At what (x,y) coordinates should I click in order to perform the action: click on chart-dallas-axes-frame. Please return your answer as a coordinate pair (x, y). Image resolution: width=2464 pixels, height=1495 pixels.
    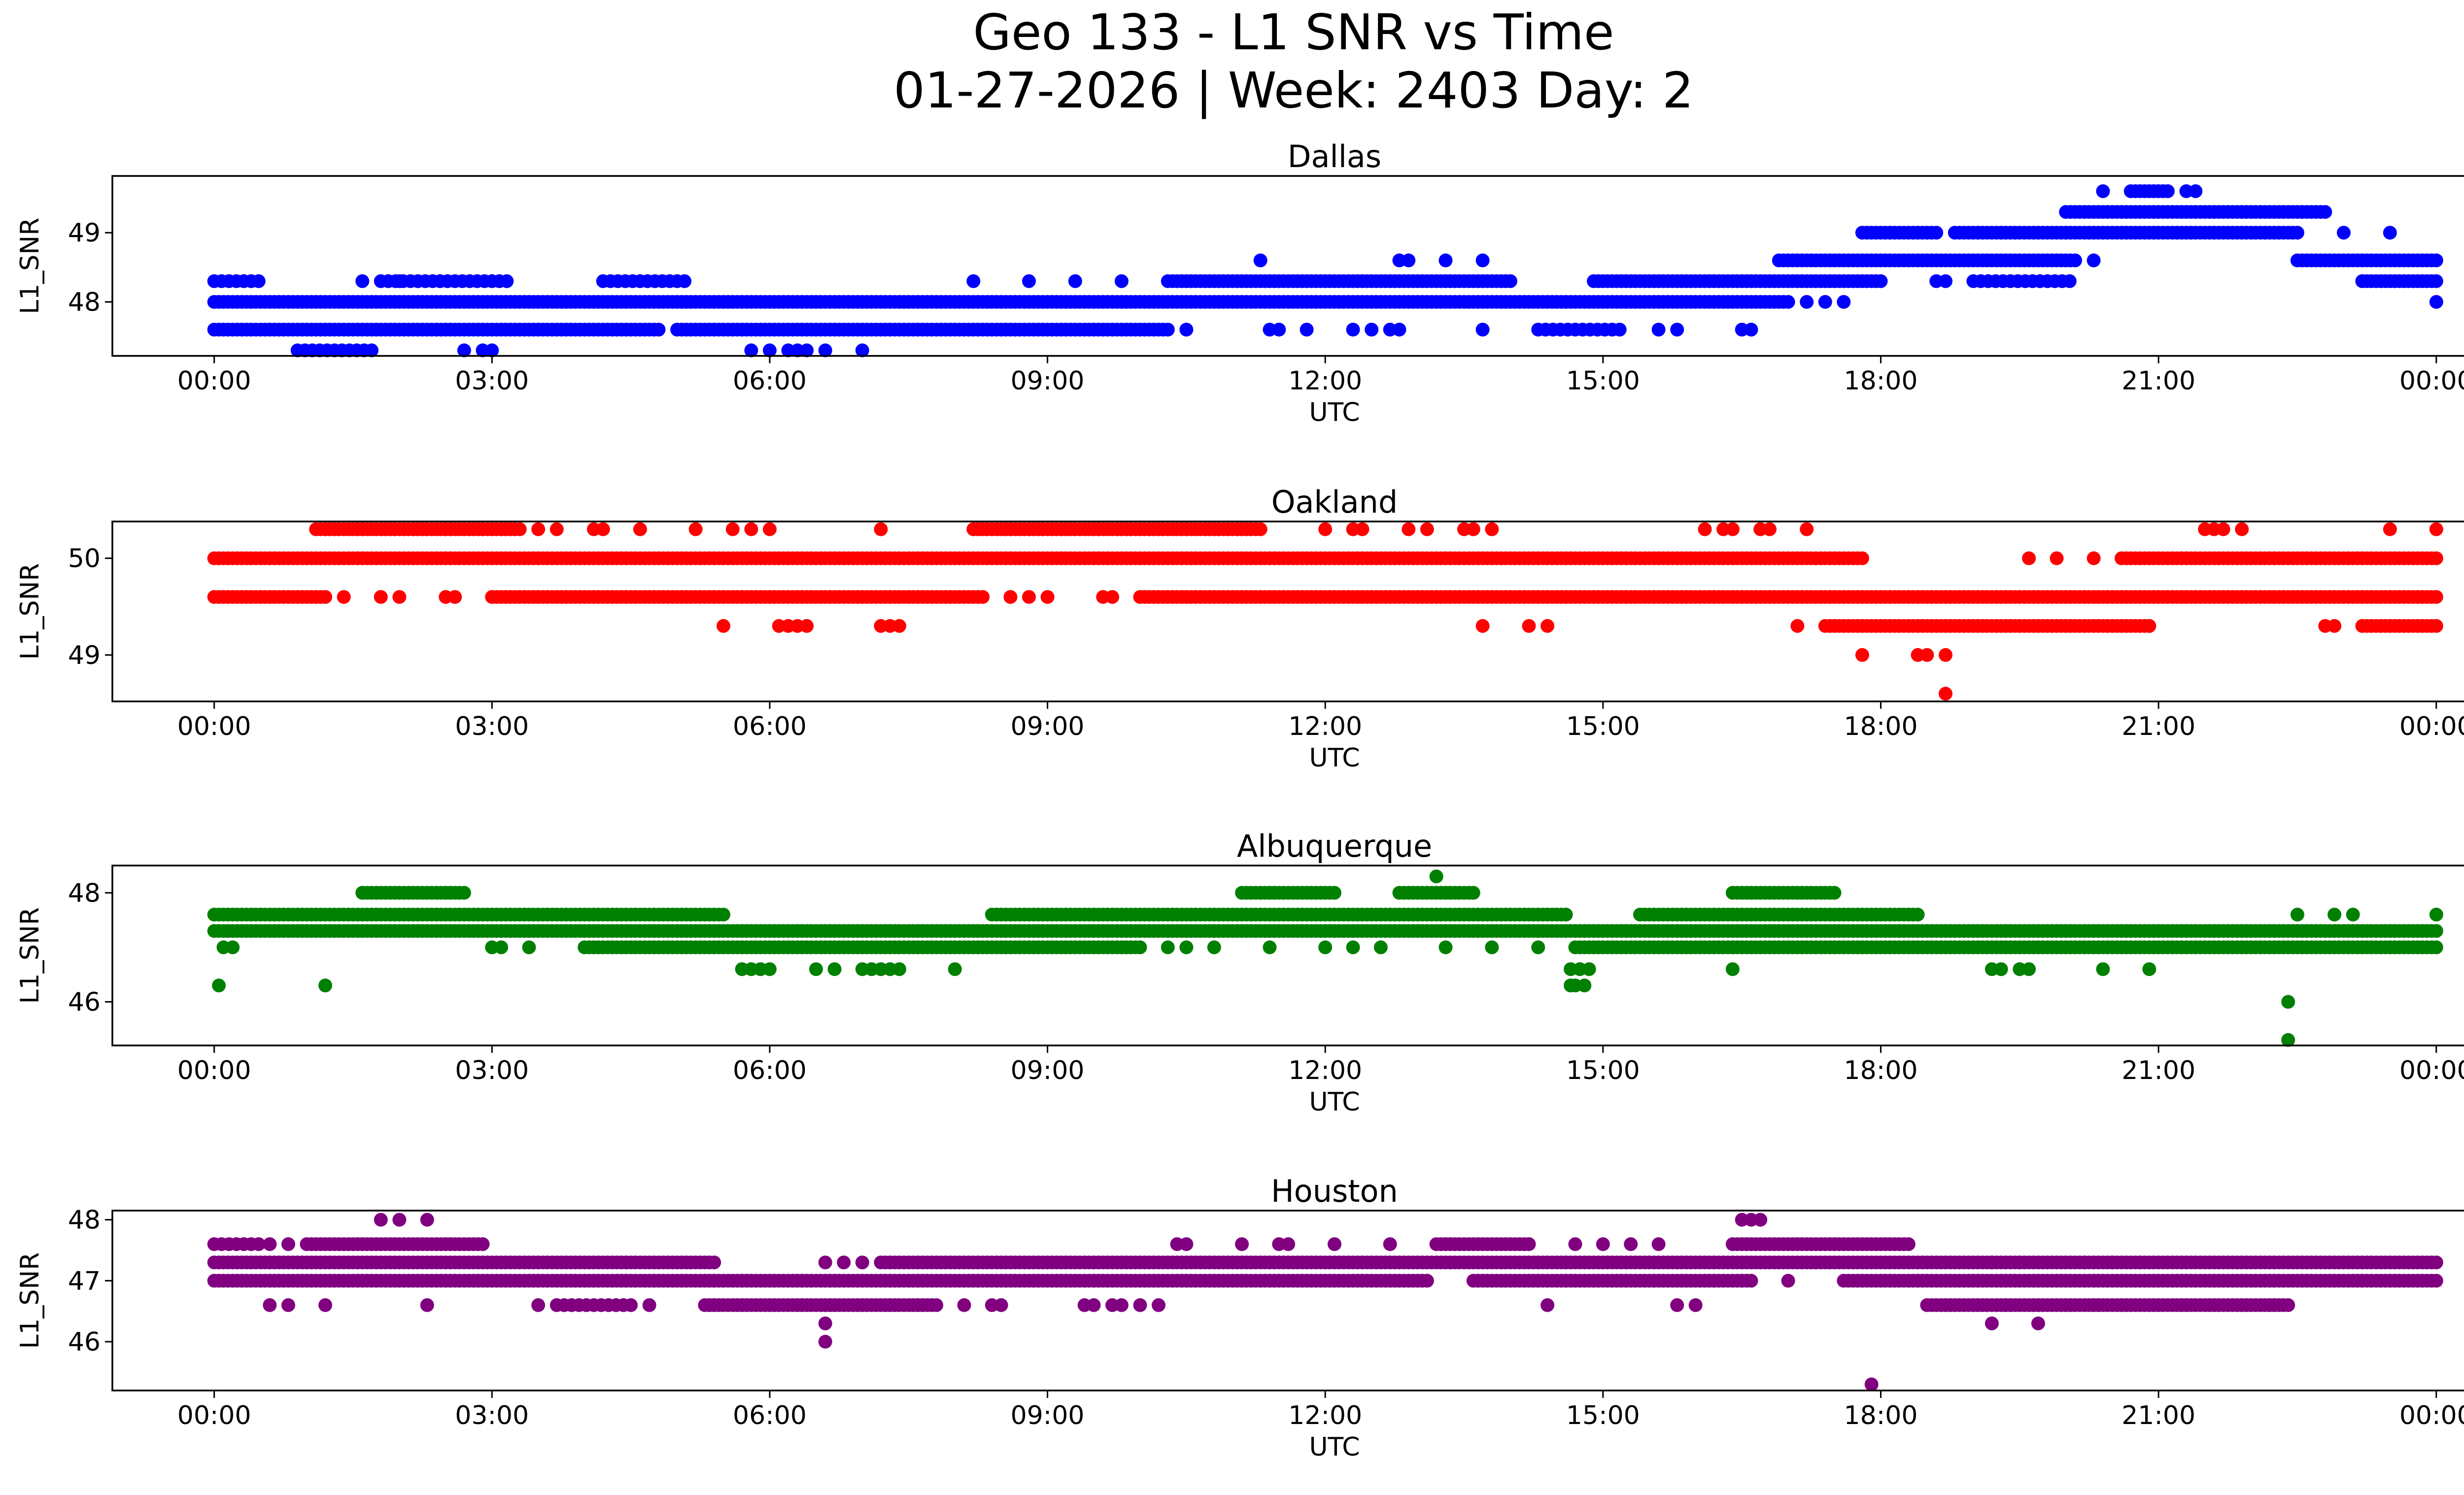
    Looking at the image, I should click on (1287, 266).